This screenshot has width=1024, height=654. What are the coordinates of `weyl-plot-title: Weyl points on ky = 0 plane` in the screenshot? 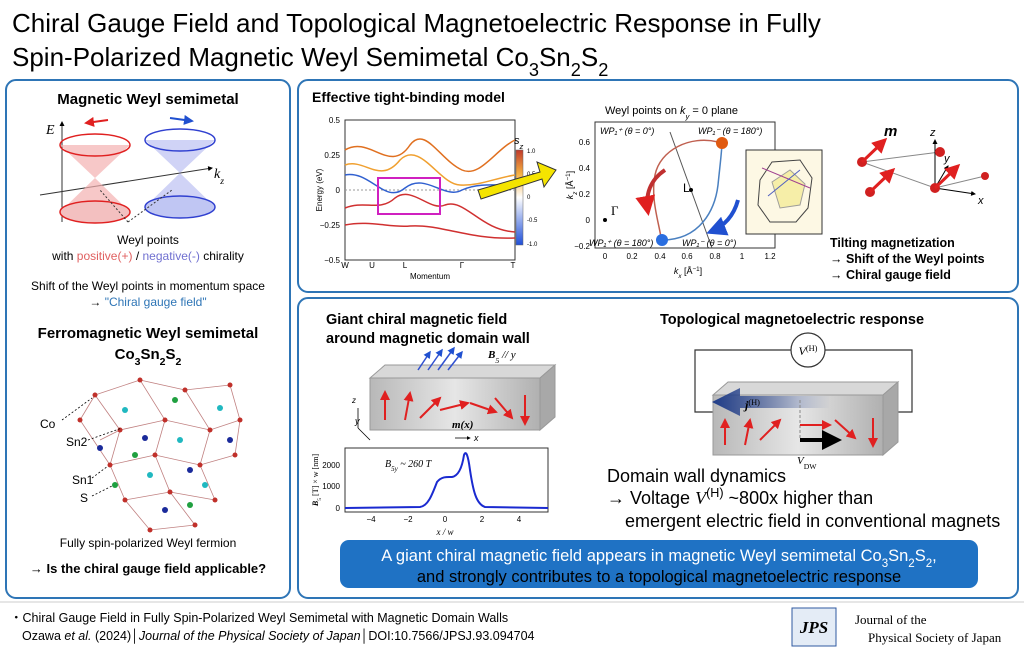 It's located at (671, 113).